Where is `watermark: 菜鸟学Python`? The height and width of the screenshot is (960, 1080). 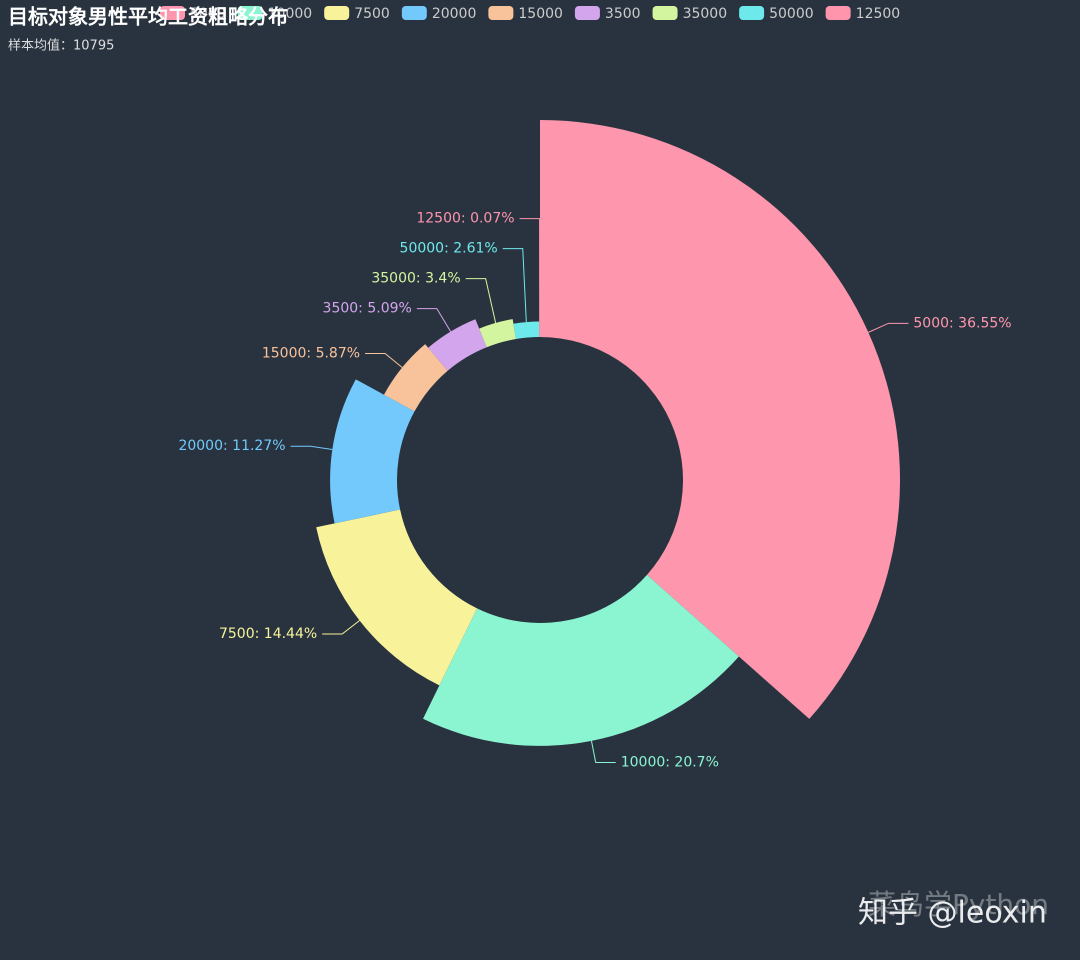
watermark: 菜鸟学Python is located at coordinates (958, 904).